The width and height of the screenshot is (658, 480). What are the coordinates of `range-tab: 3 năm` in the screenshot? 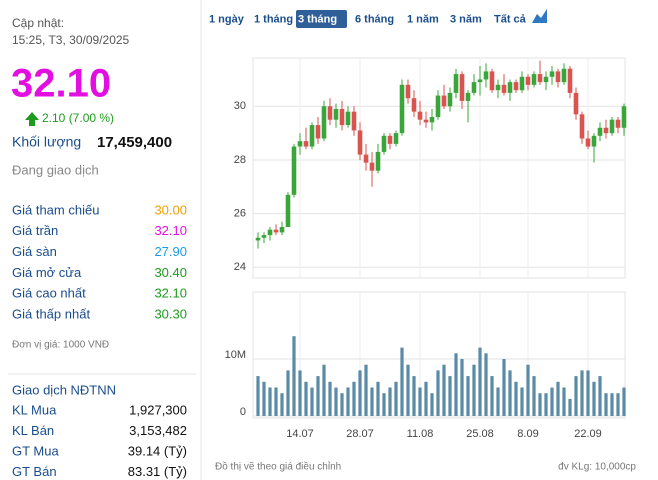 It's located at (466, 19).